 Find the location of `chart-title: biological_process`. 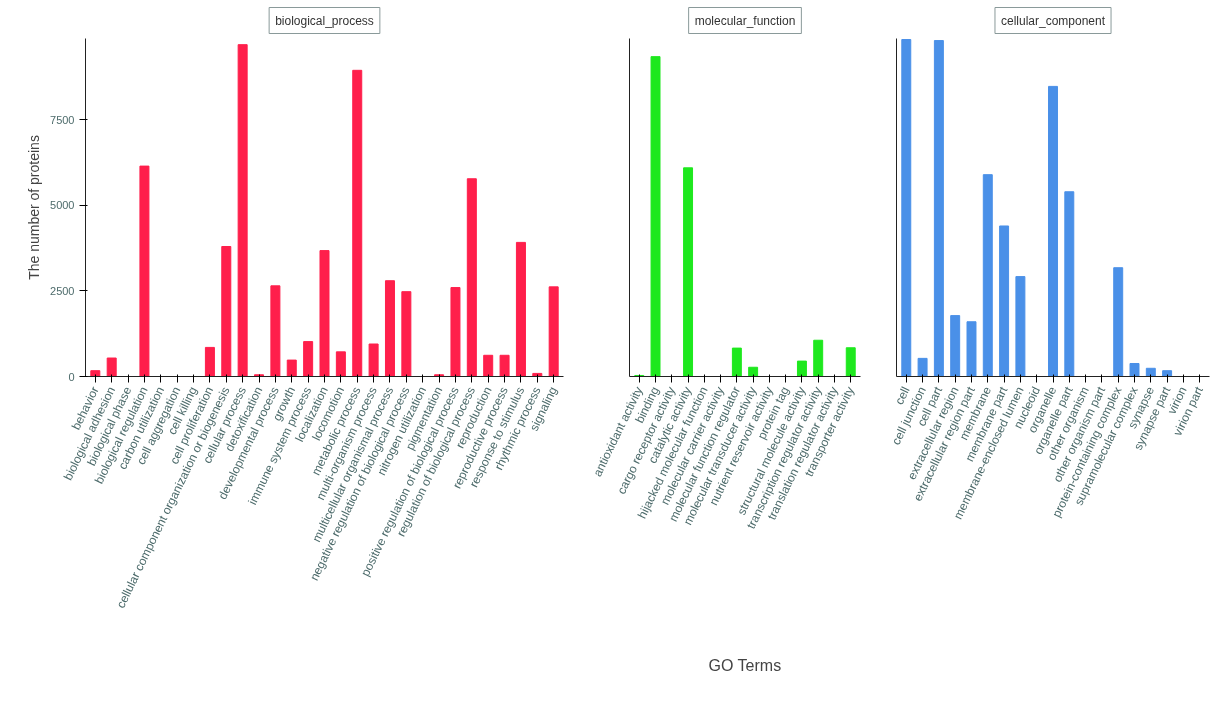

chart-title: biological_process is located at coordinates (324, 20).